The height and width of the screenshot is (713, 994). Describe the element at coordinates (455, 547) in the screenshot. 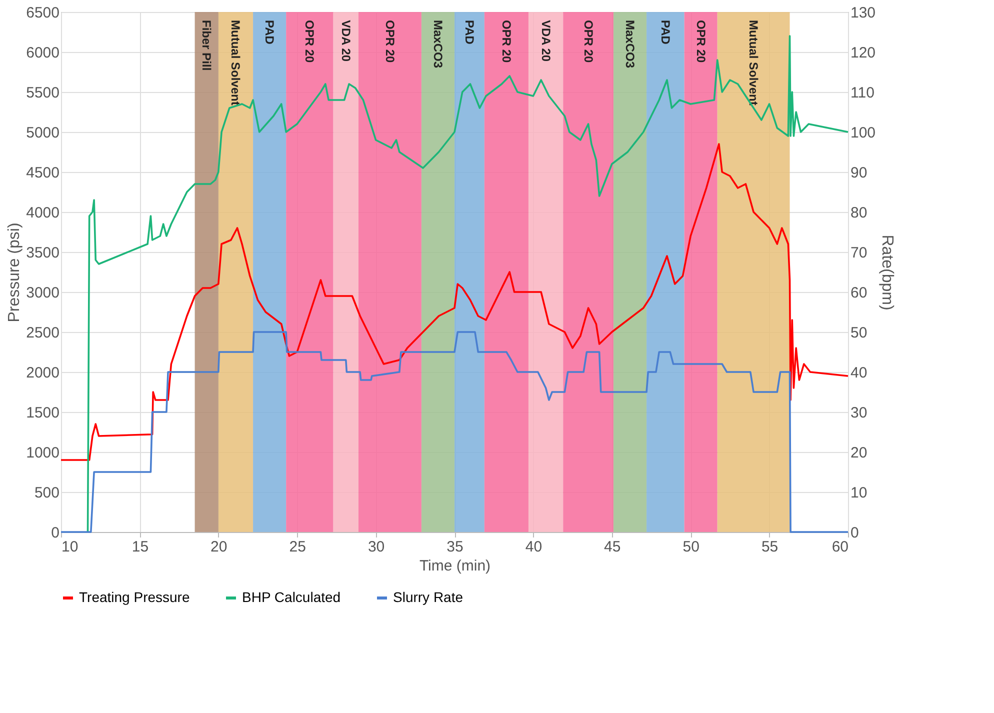

I see `x-tick-label: 35` at that location.